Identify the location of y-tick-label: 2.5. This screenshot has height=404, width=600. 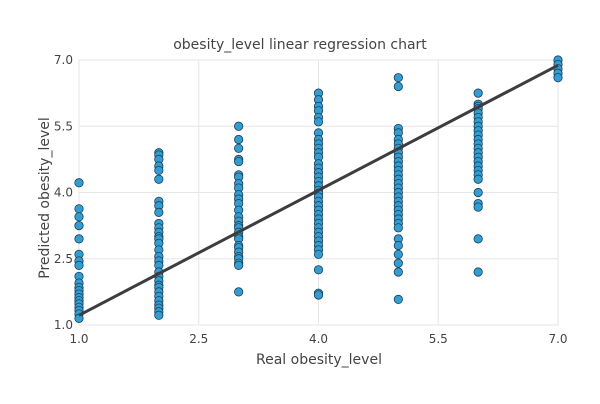
(63, 259).